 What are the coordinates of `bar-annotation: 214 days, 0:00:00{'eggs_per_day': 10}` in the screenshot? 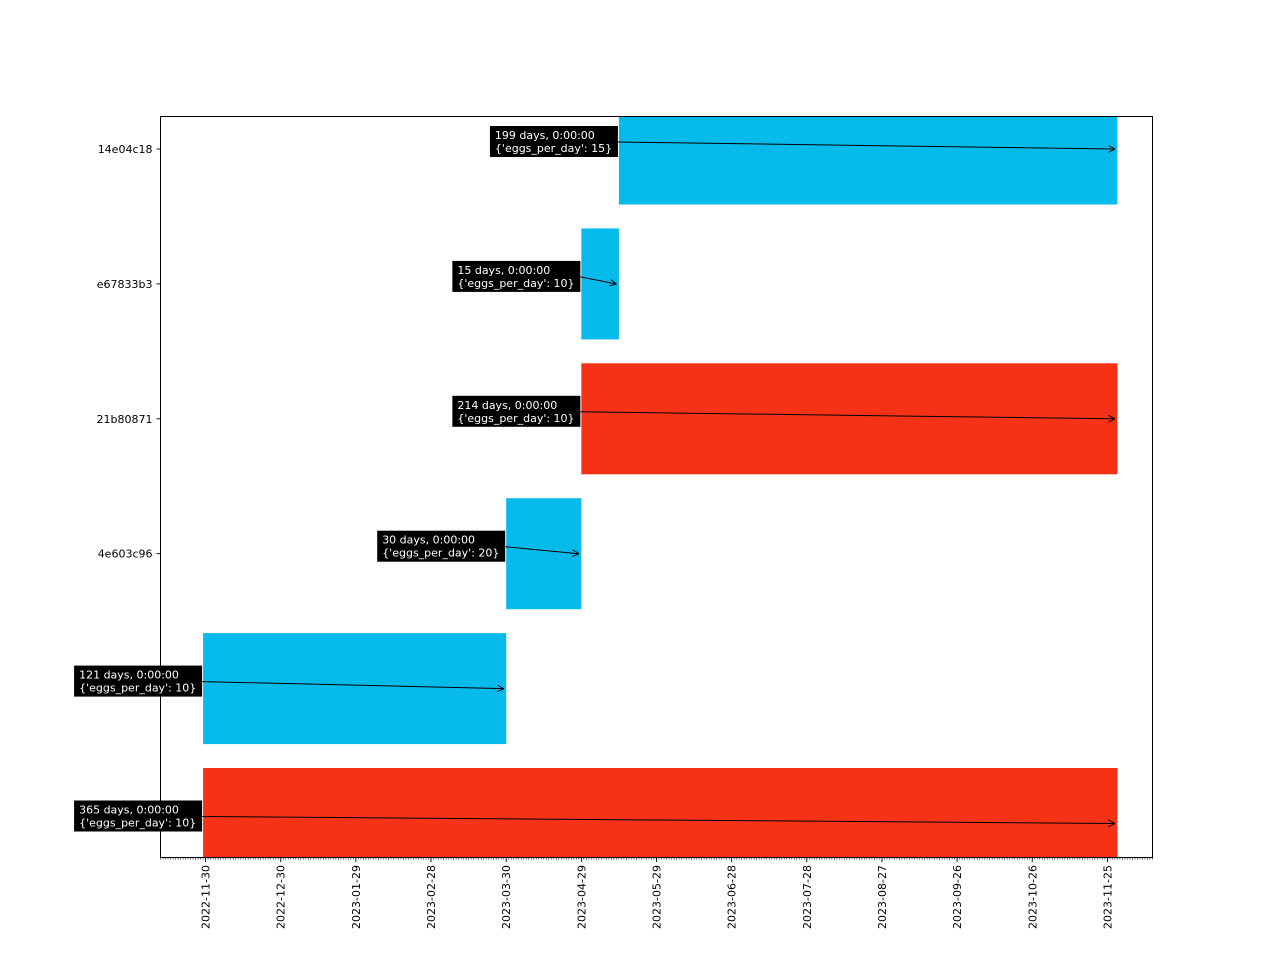 It's located at (783, 411).